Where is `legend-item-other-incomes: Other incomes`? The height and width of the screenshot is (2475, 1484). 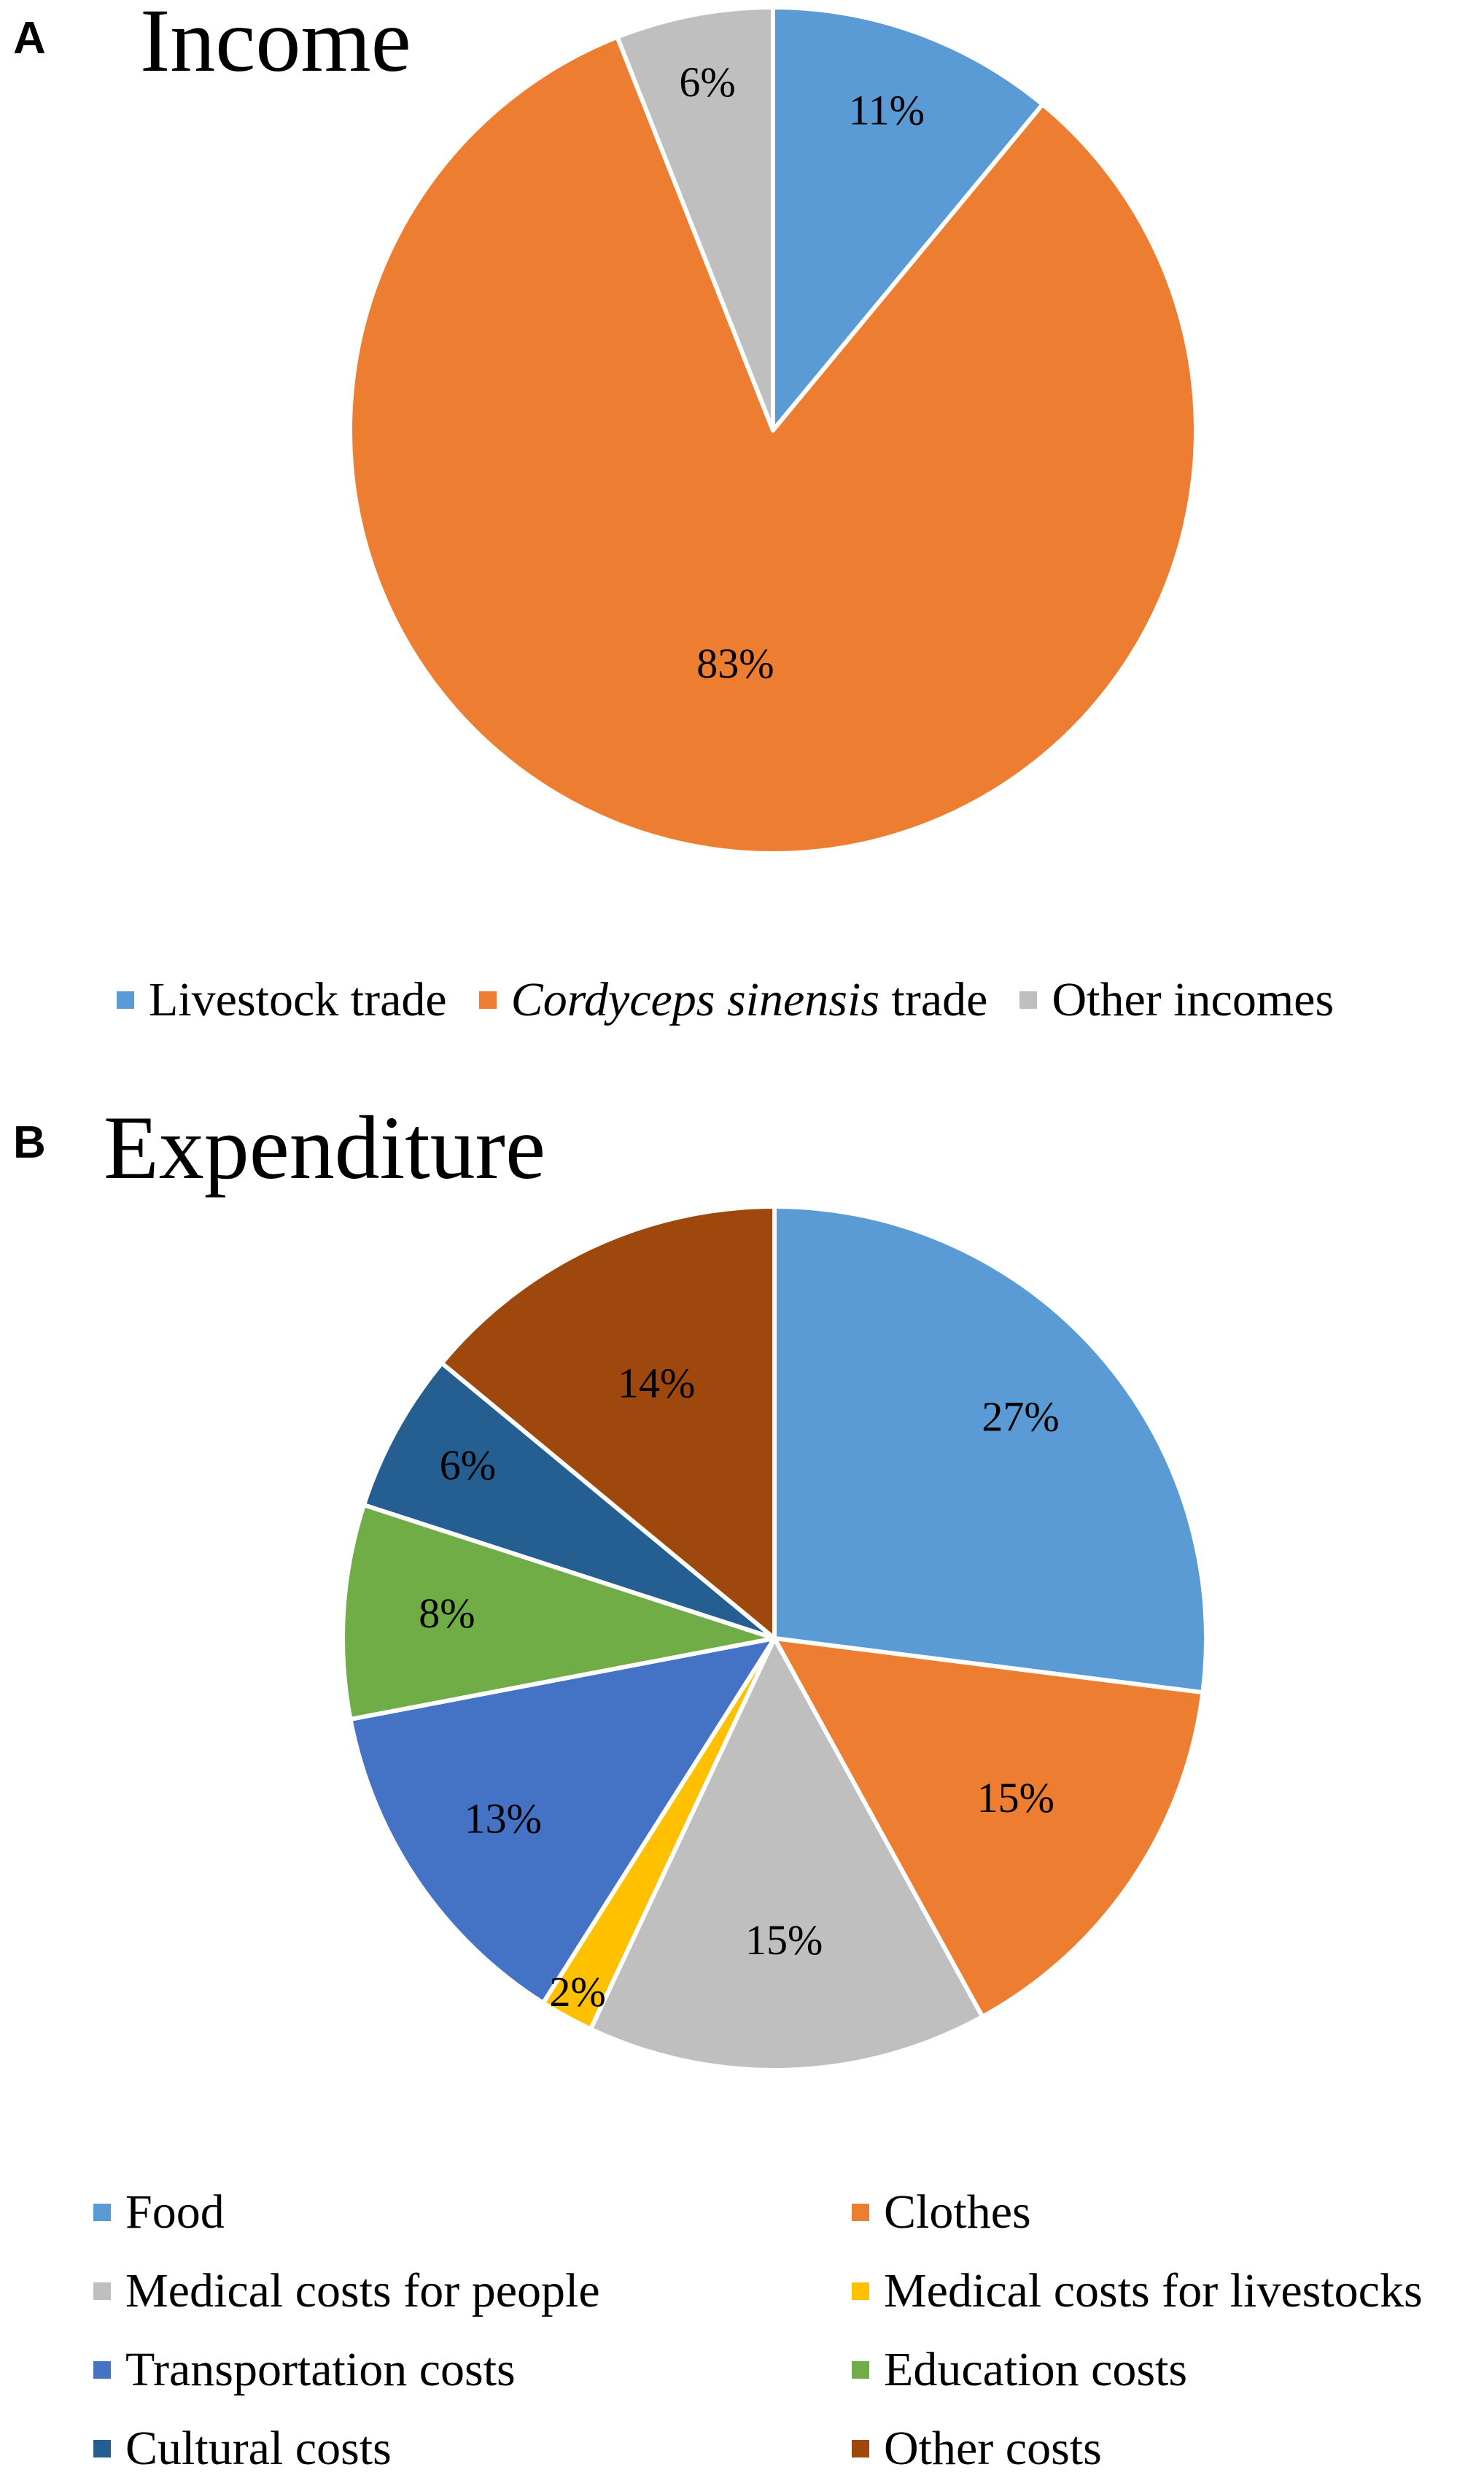 legend-item-other-incomes: Other incomes is located at coordinates (1176, 1000).